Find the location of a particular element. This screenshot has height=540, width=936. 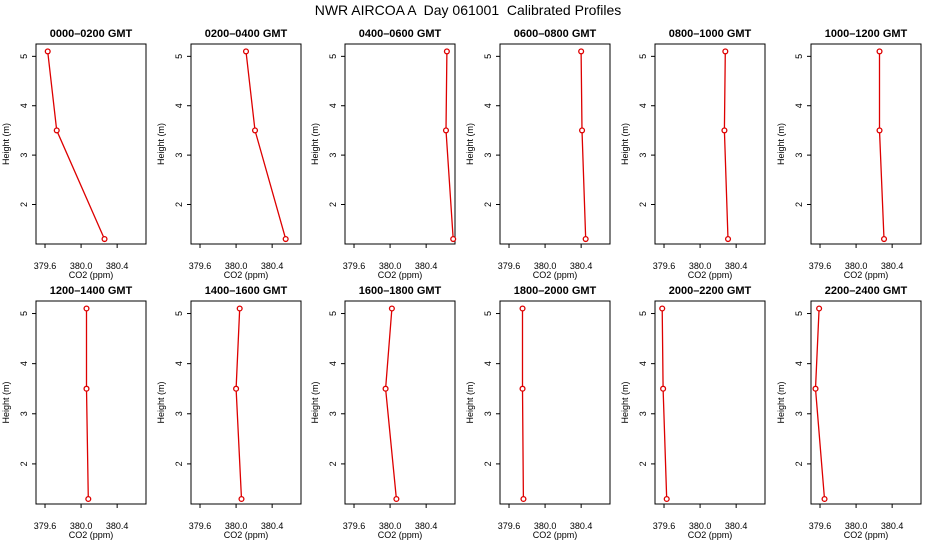

panel-title: 1600–1800 GMT is located at coordinates (400, 291).